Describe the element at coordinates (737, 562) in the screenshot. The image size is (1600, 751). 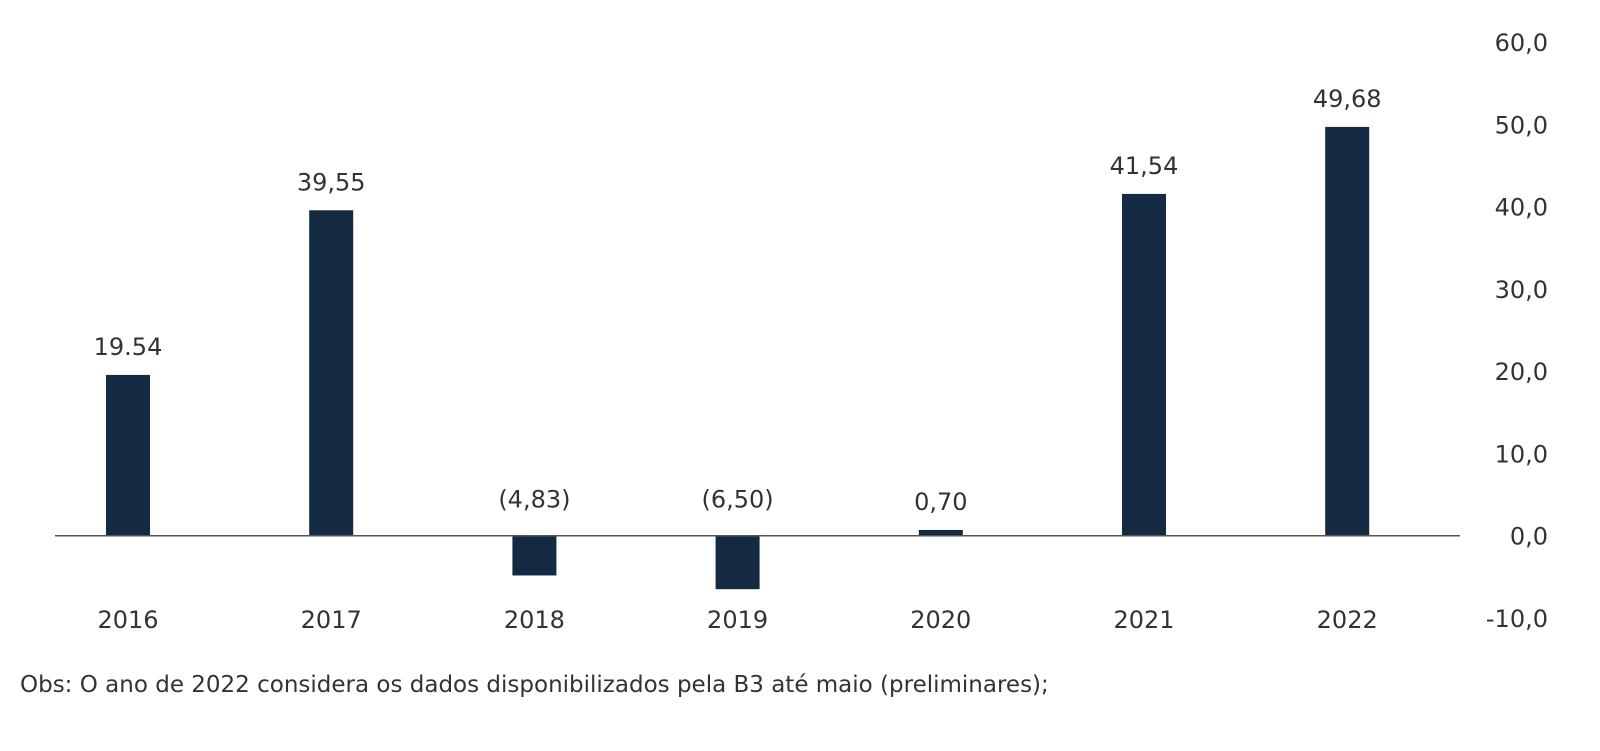
I see `bar-2019` at that location.